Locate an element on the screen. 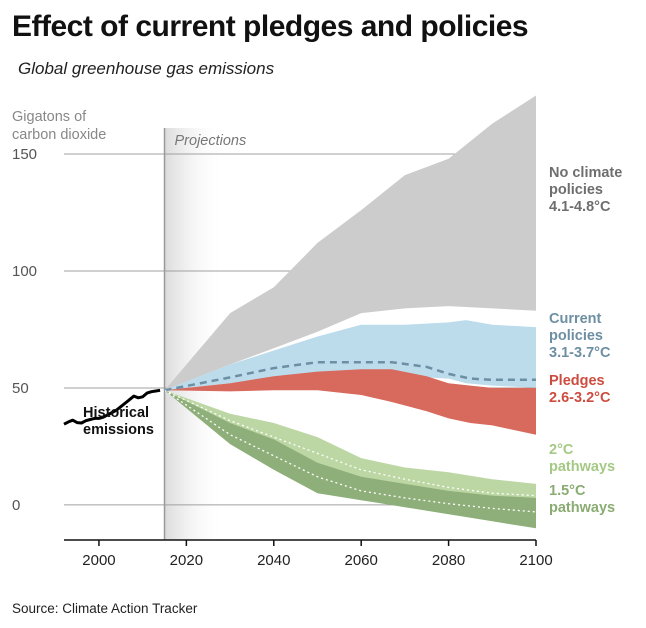  y-tick-label: 0 is located at coordinates (16, 505).